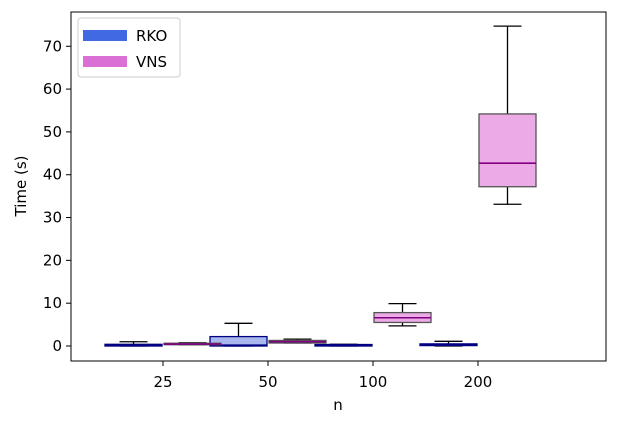 The image size is (619, 428). What do you see at coordinates (373, 382) in the screenshot?
I see `x-tick-label: 100` at bounding box center [373, 382].